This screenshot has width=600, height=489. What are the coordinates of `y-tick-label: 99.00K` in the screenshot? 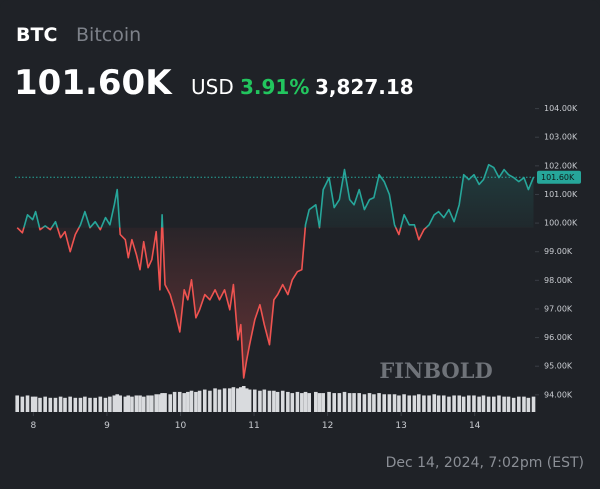 It's located at (558, 251).